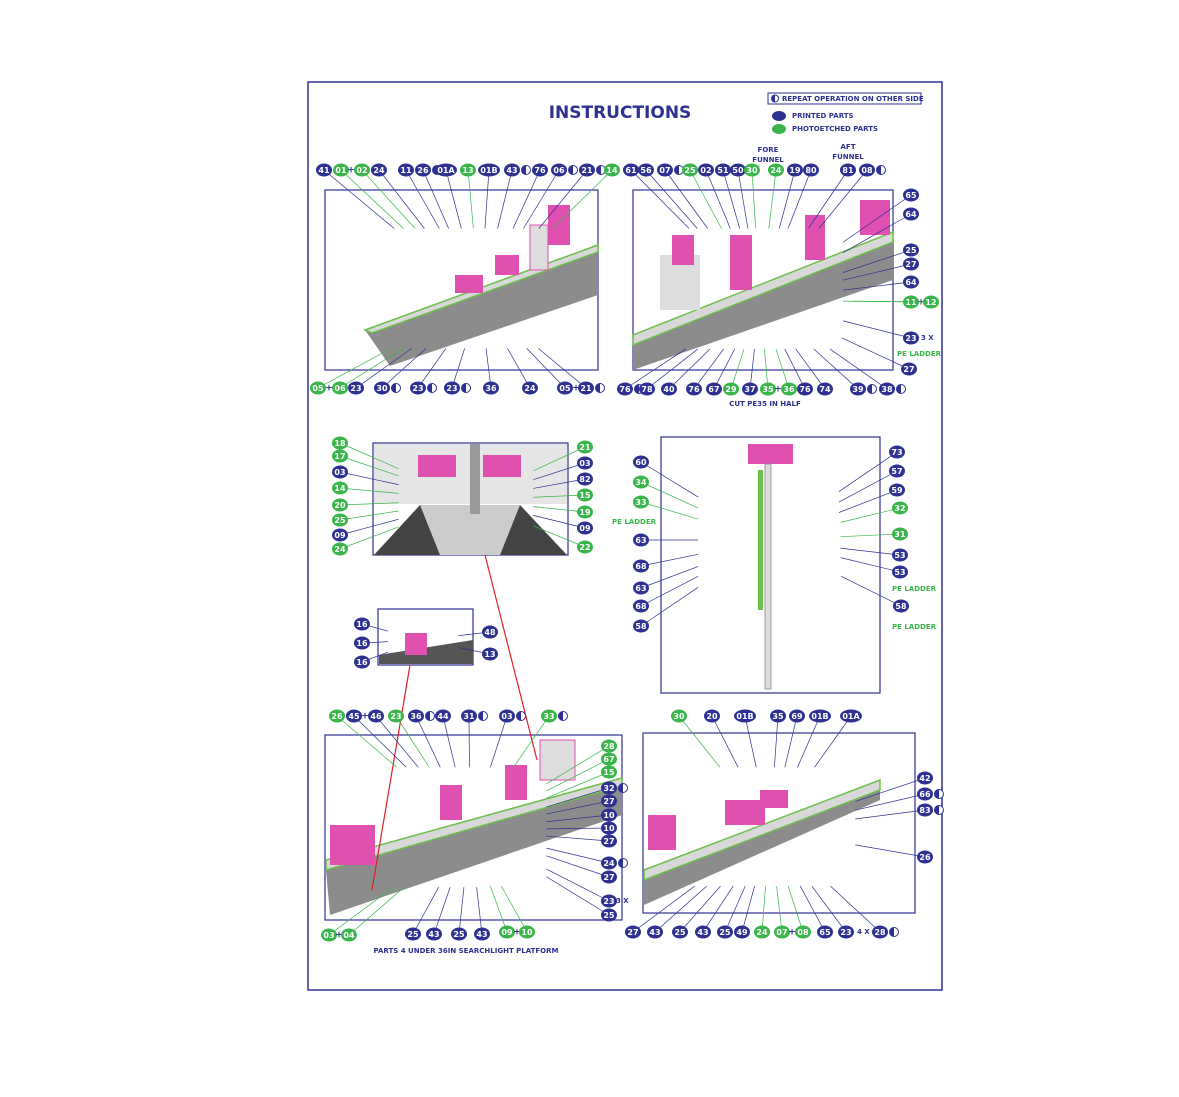 This screenshot has width=1179, height=1097. Describe the element at coordinates (803, 932) in the screenshot. I see `part-number: 08` at that location.